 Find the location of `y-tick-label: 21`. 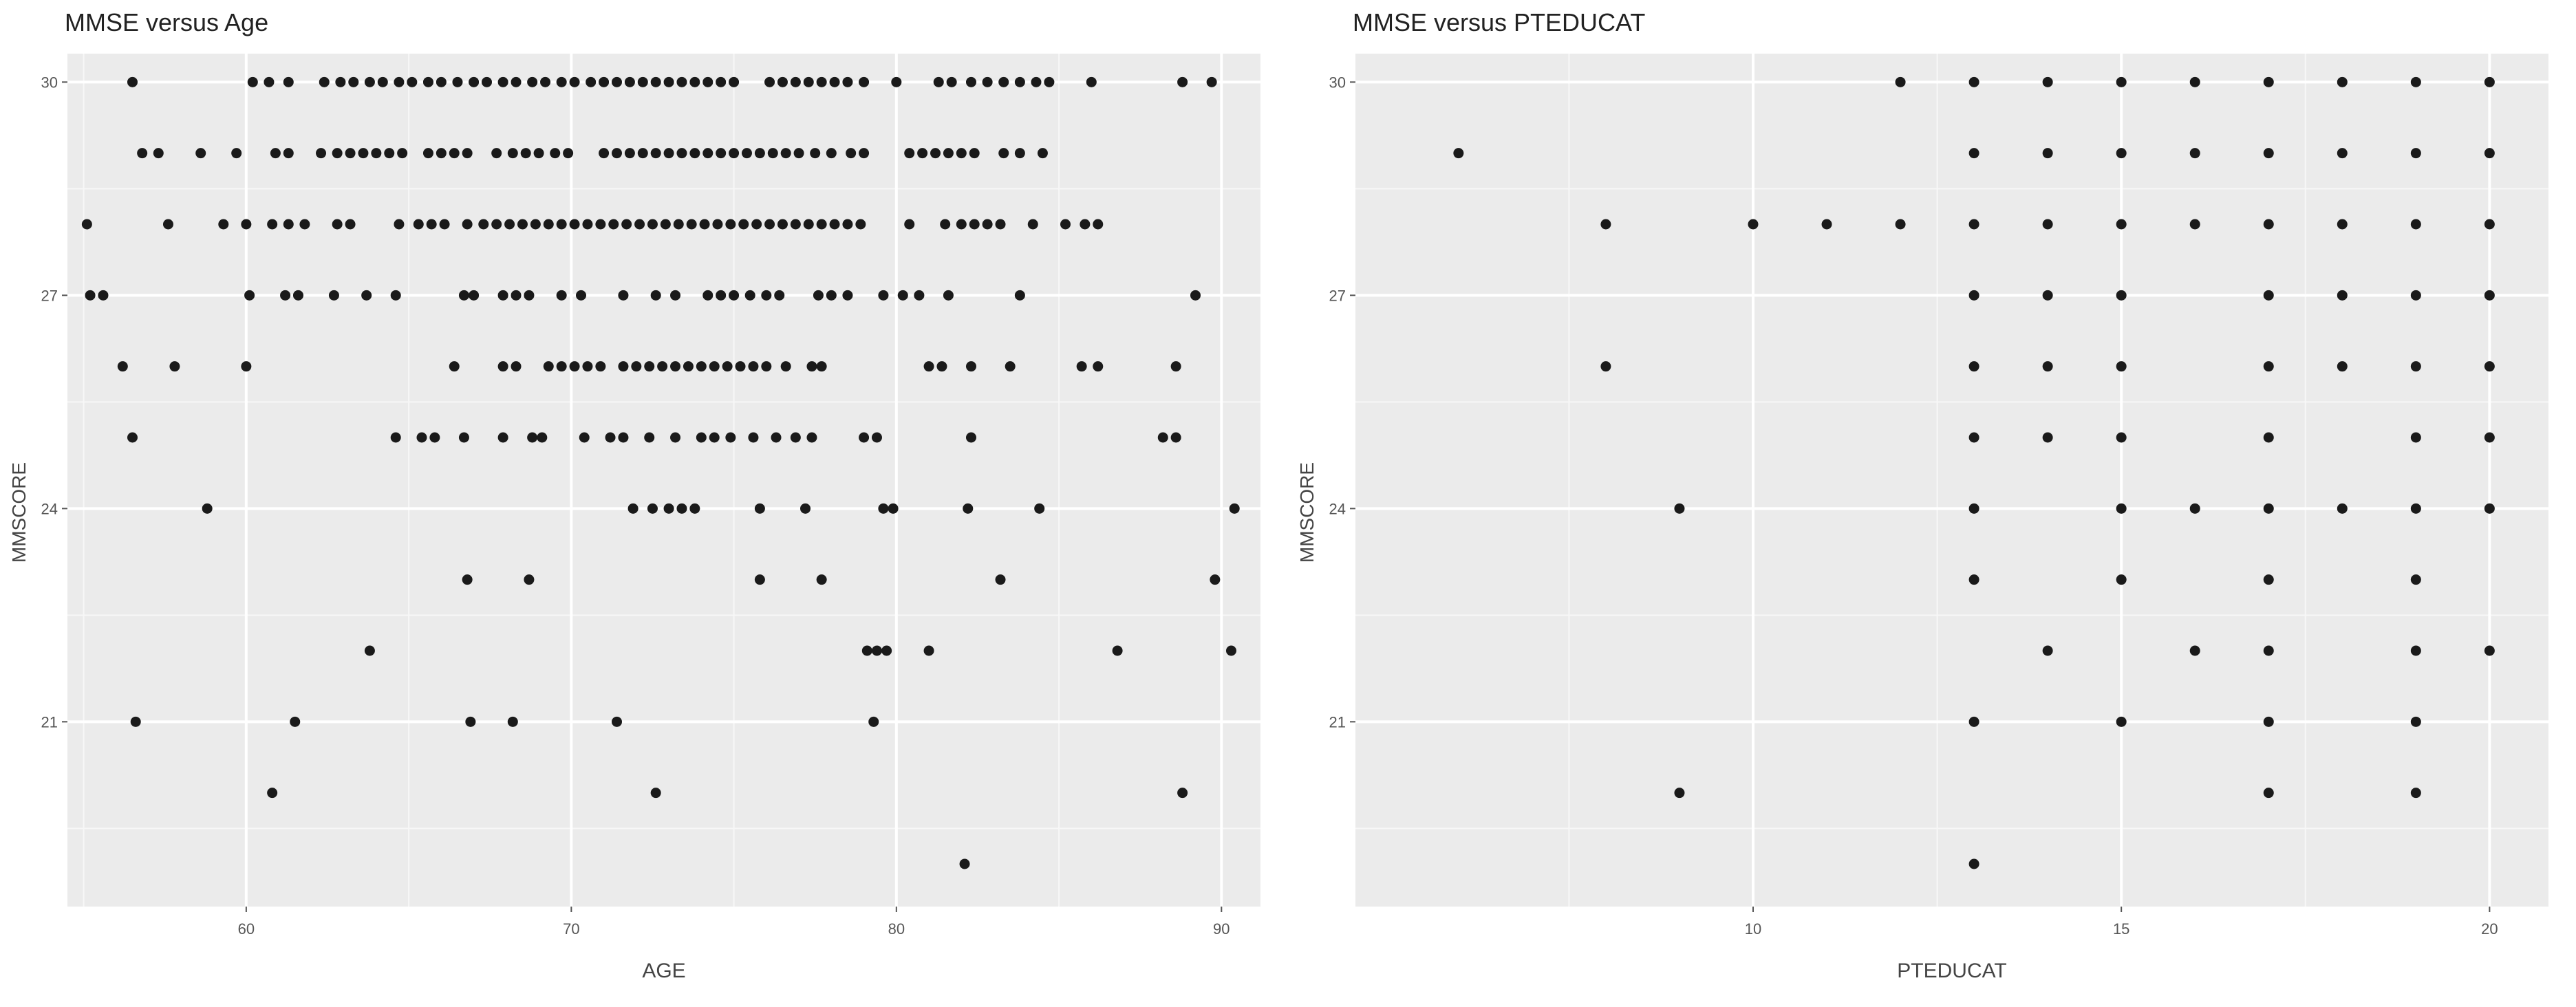

y-tick-label: 21 is located at coordinates (49, 721).